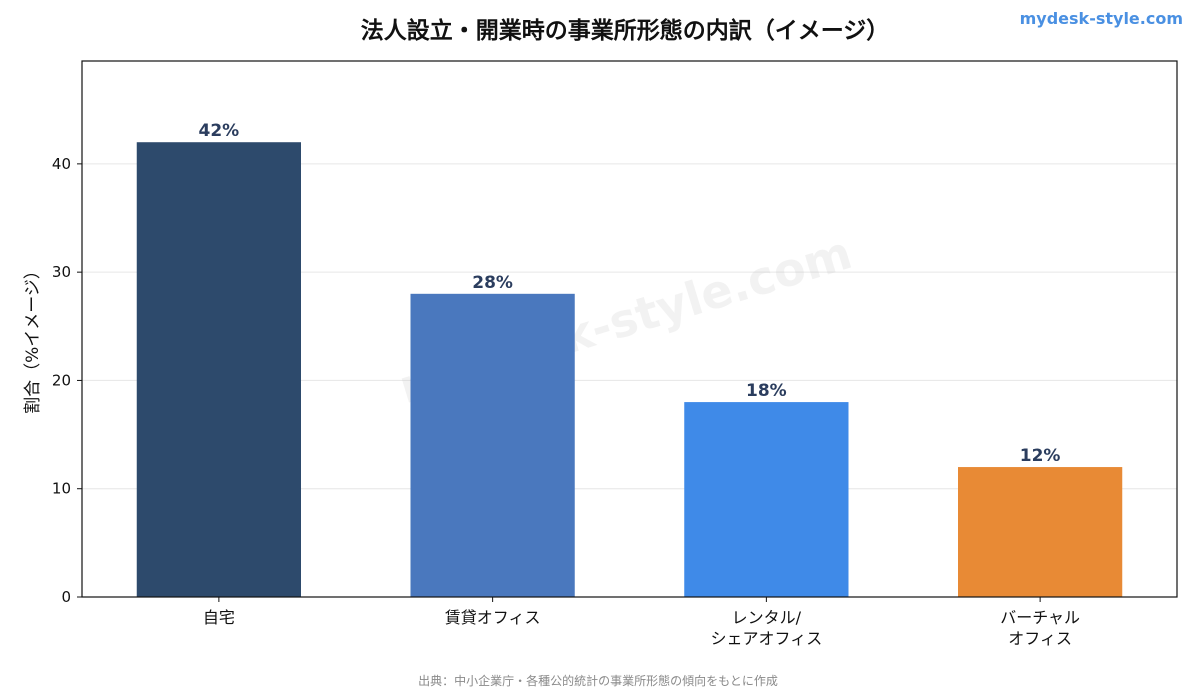 This screenshot has height=689, width=1196. Describe the element at coordinates (625, 30) in the screenshot. I see `chart-title: 法人設立・開業時の事業所形態の内訳（イメージ）` at that location.